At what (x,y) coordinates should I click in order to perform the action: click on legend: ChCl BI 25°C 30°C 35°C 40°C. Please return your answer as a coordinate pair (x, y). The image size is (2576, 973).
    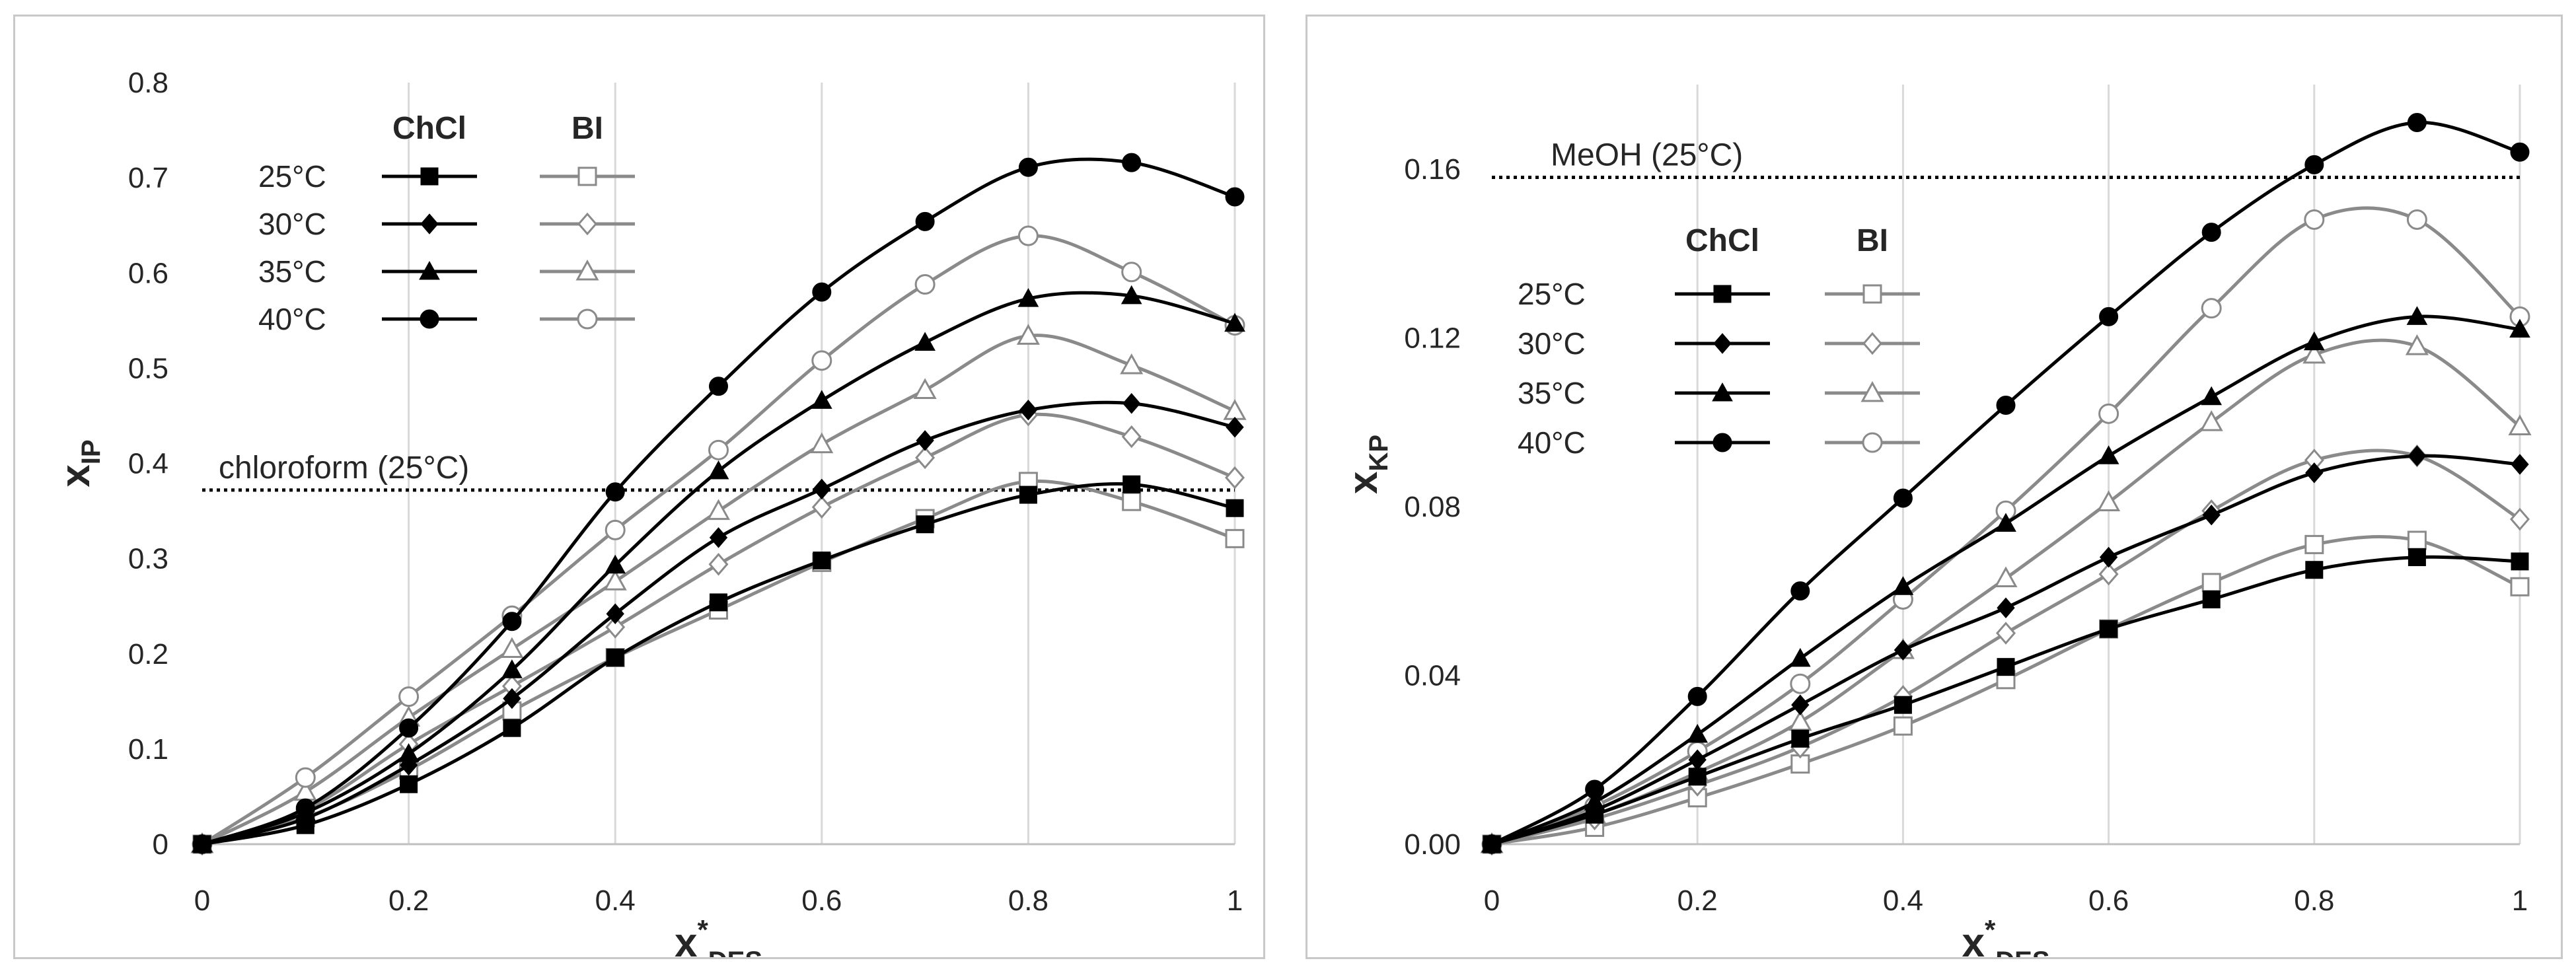
    Looking at the image, I should click on (446, 224).